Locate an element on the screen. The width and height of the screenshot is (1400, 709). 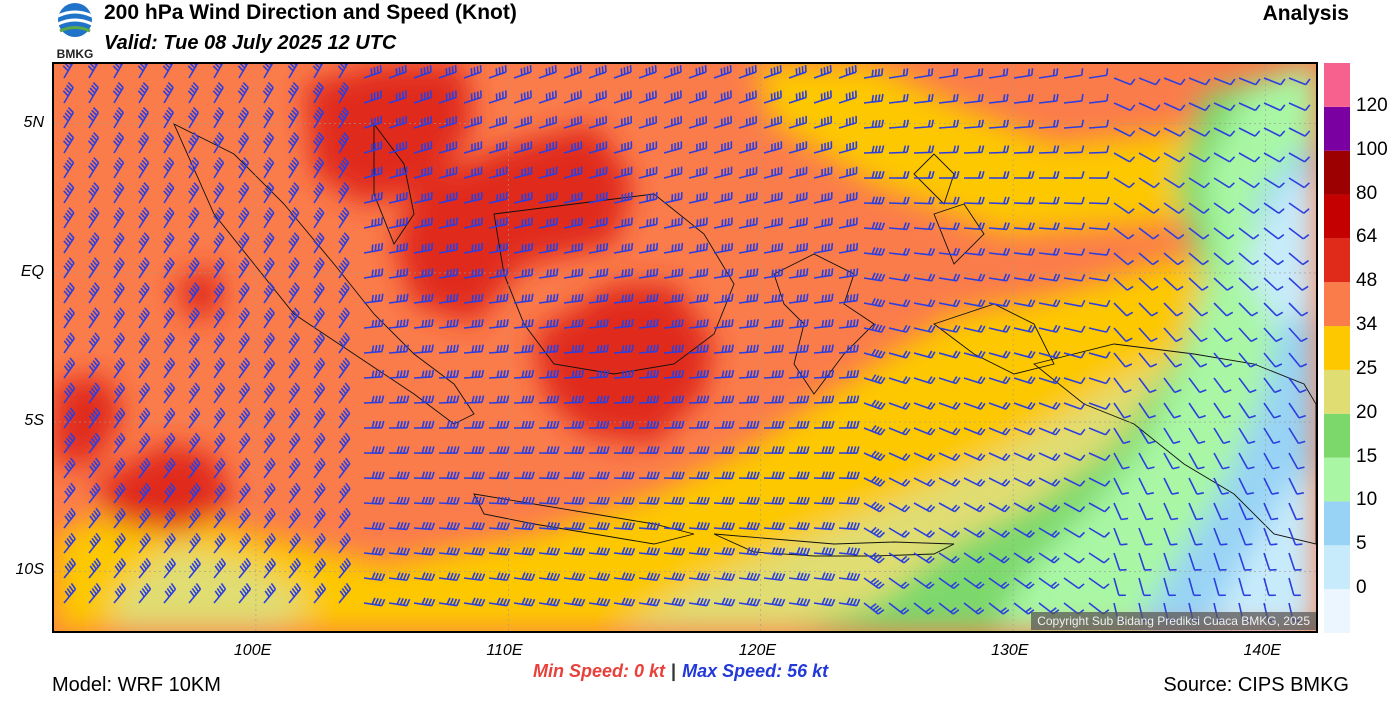
valid-time: Valid: Tue 08 July 2025 12 UTC is located at coordinates (250, 43).